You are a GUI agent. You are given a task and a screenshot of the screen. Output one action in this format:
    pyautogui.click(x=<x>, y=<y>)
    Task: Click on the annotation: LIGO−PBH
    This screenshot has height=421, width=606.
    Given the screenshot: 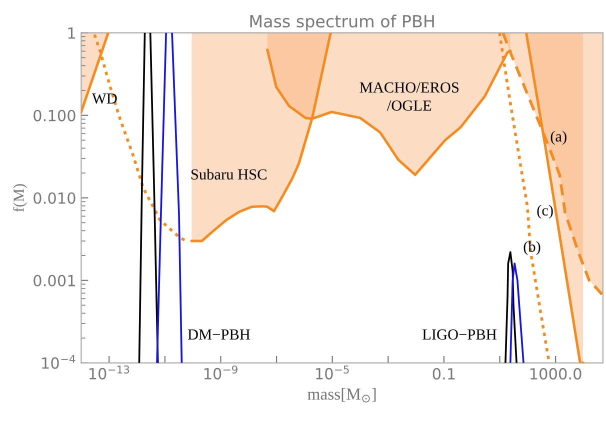 What is the action you would take?
    pyautogui.click(x=459, y=334)
    